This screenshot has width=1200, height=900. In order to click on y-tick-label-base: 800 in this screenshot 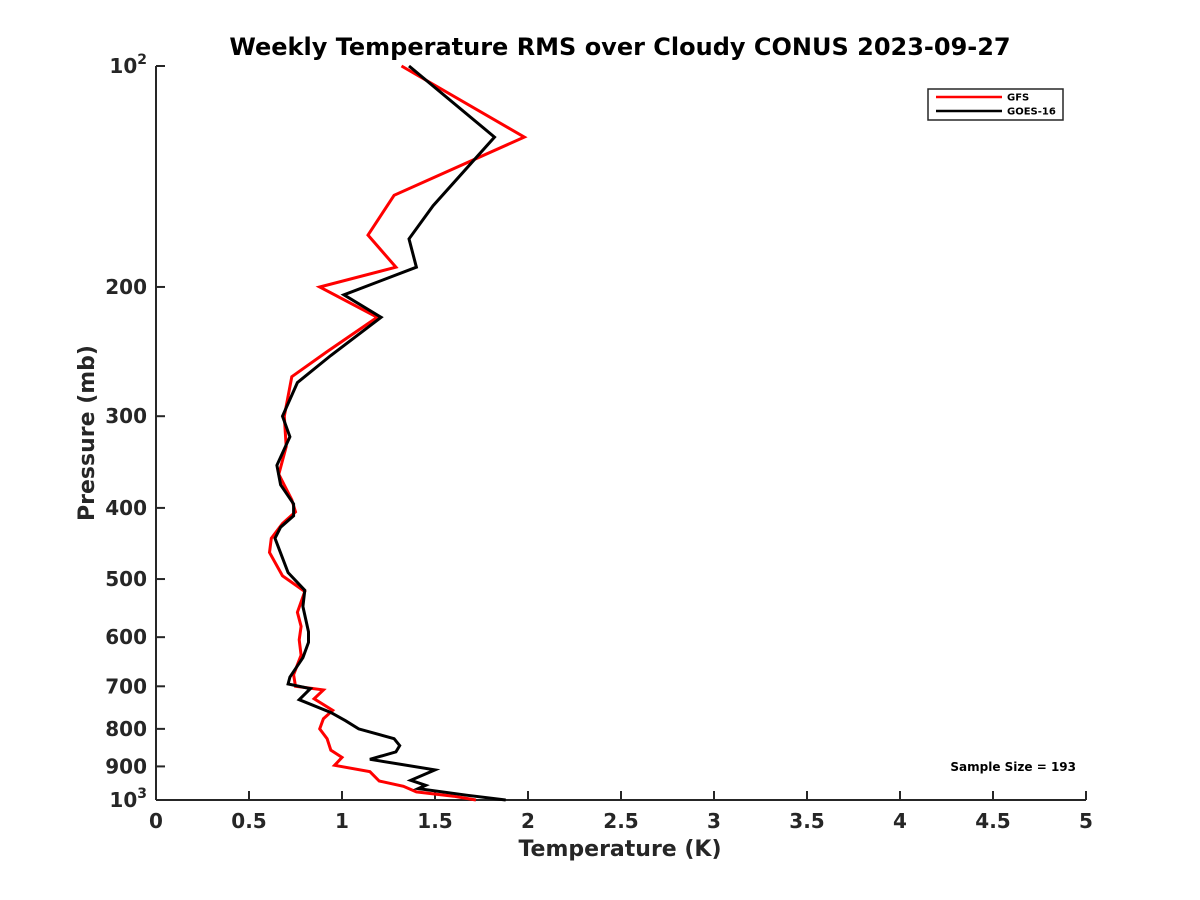, I will do `click(126, 729)`.